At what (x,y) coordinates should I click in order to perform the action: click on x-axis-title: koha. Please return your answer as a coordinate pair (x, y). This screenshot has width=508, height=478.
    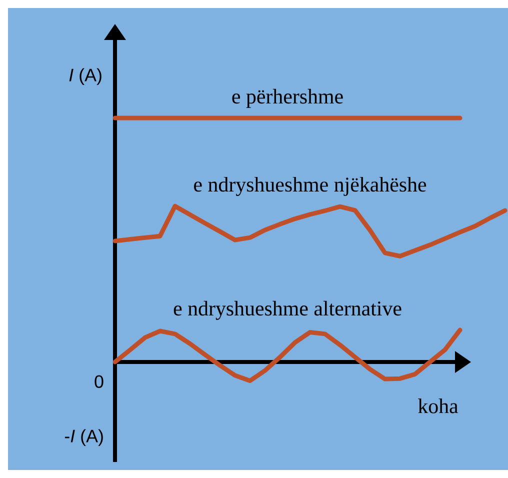
    Looking at the image, I should click on (438, 406).